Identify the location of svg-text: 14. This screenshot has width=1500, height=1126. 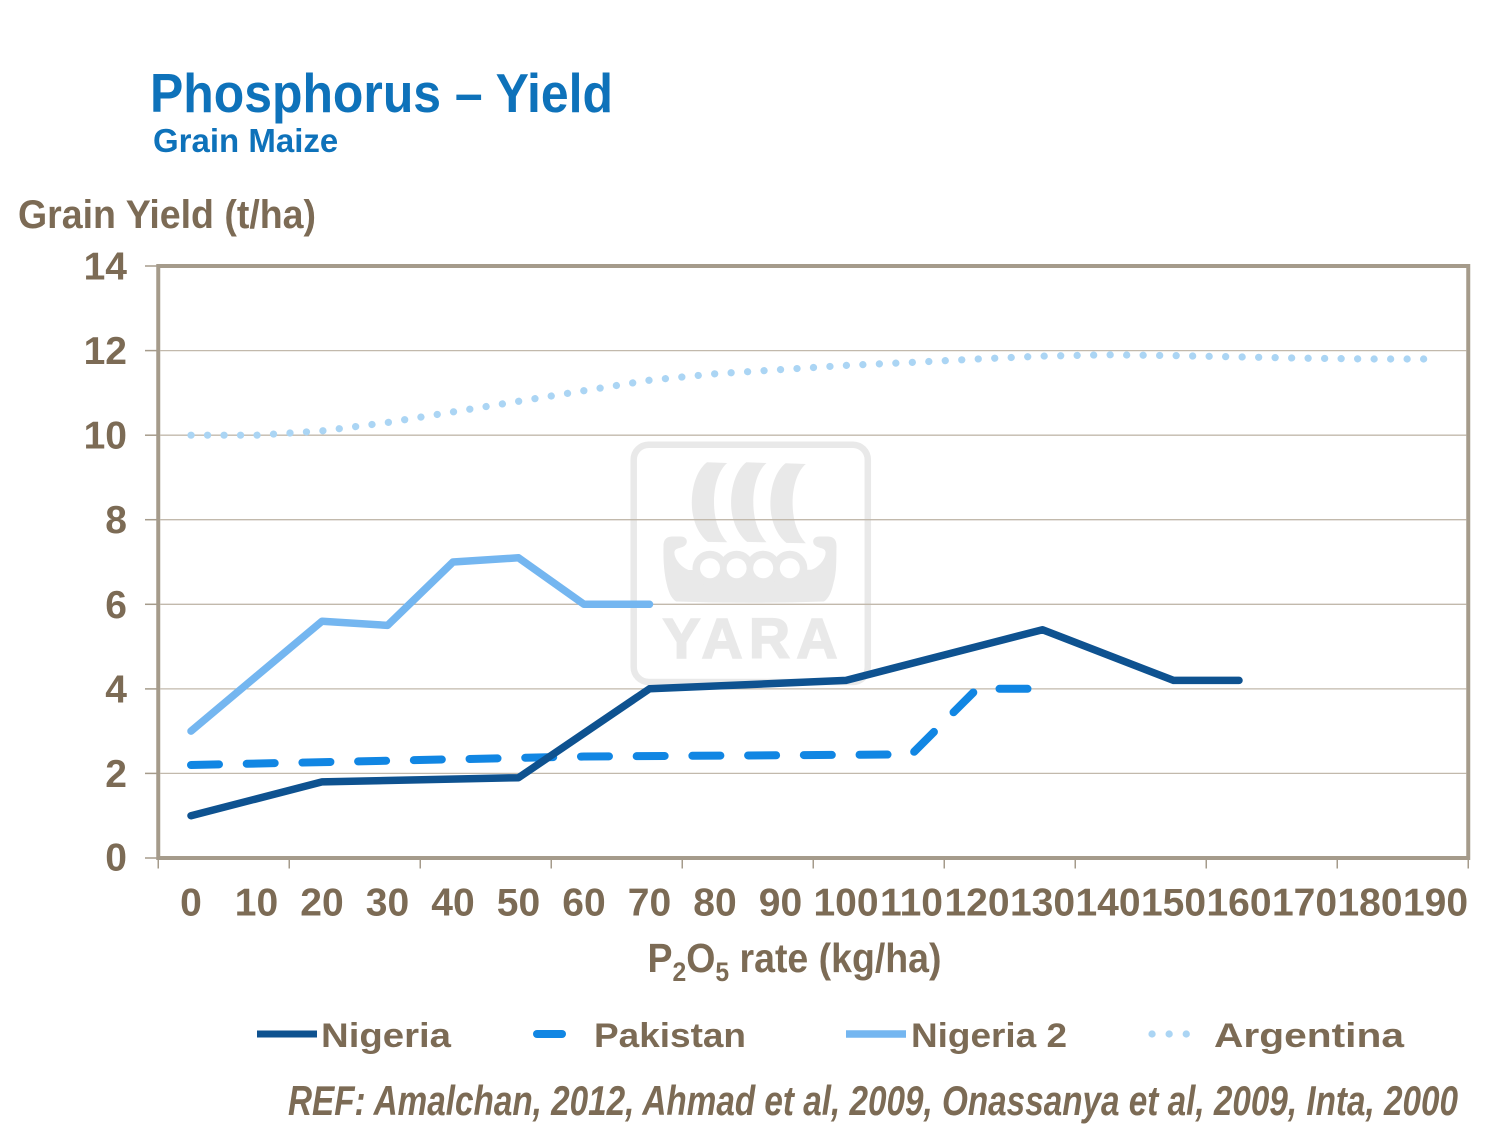
(106, 267).